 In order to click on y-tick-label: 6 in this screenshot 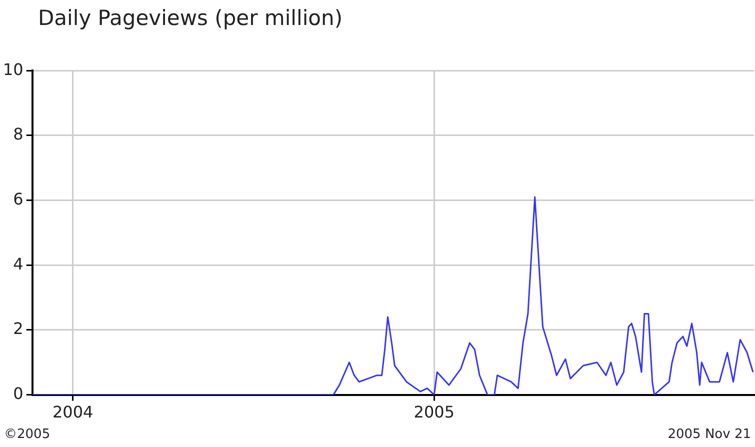, I will do `click(18, 198)`.